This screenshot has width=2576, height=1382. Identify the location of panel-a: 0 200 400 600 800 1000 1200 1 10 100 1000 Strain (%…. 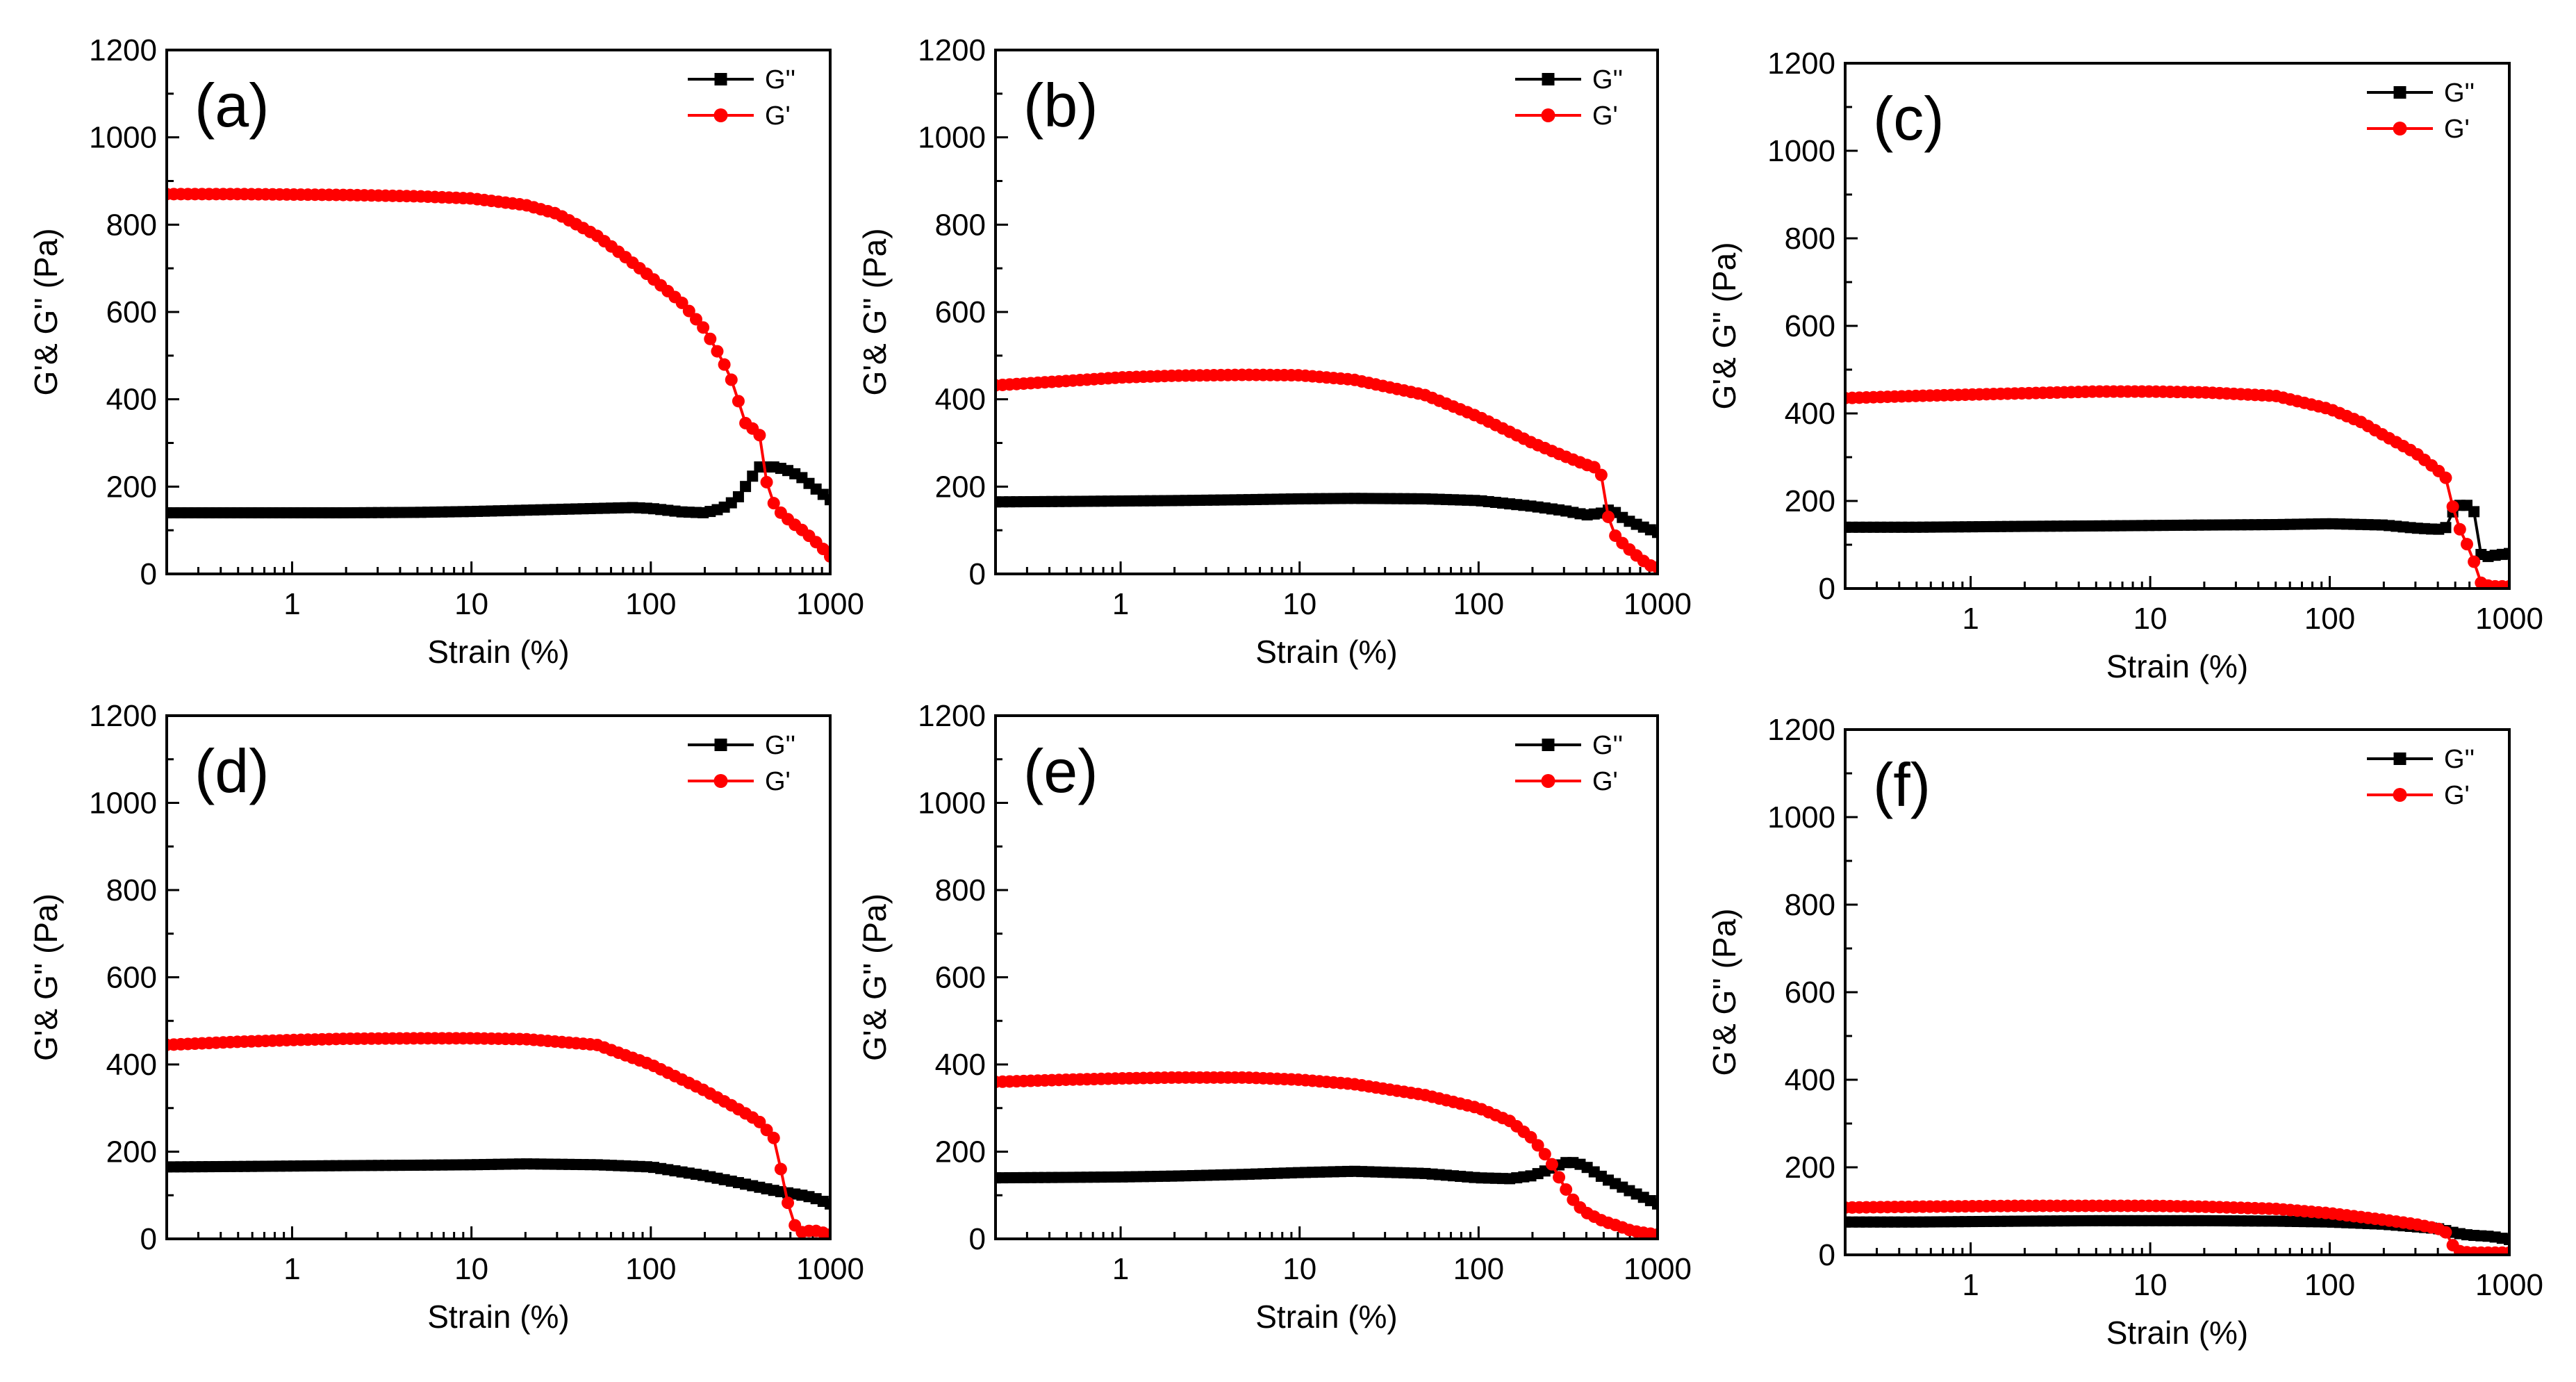
(446, 351).